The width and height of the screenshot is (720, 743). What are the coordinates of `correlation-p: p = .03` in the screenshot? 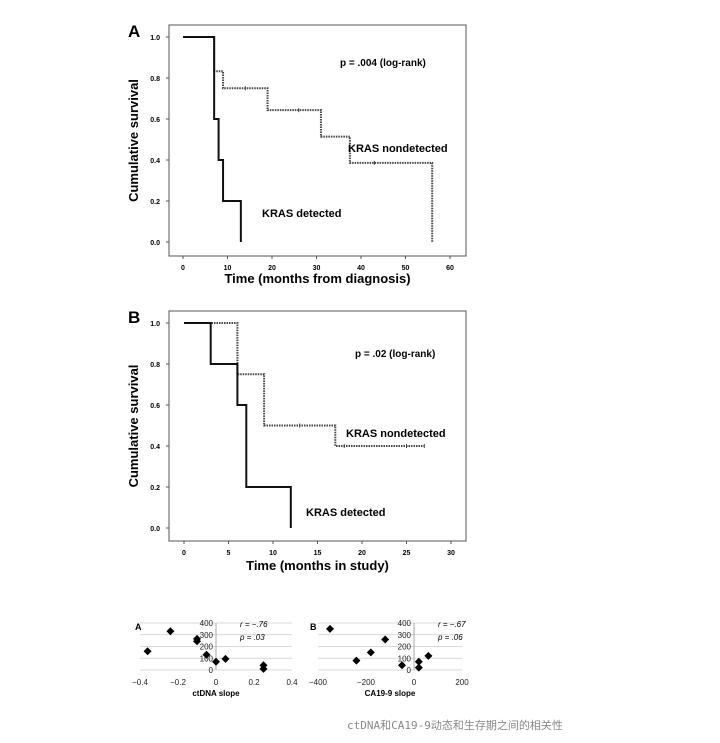 It's located at (252, 637).